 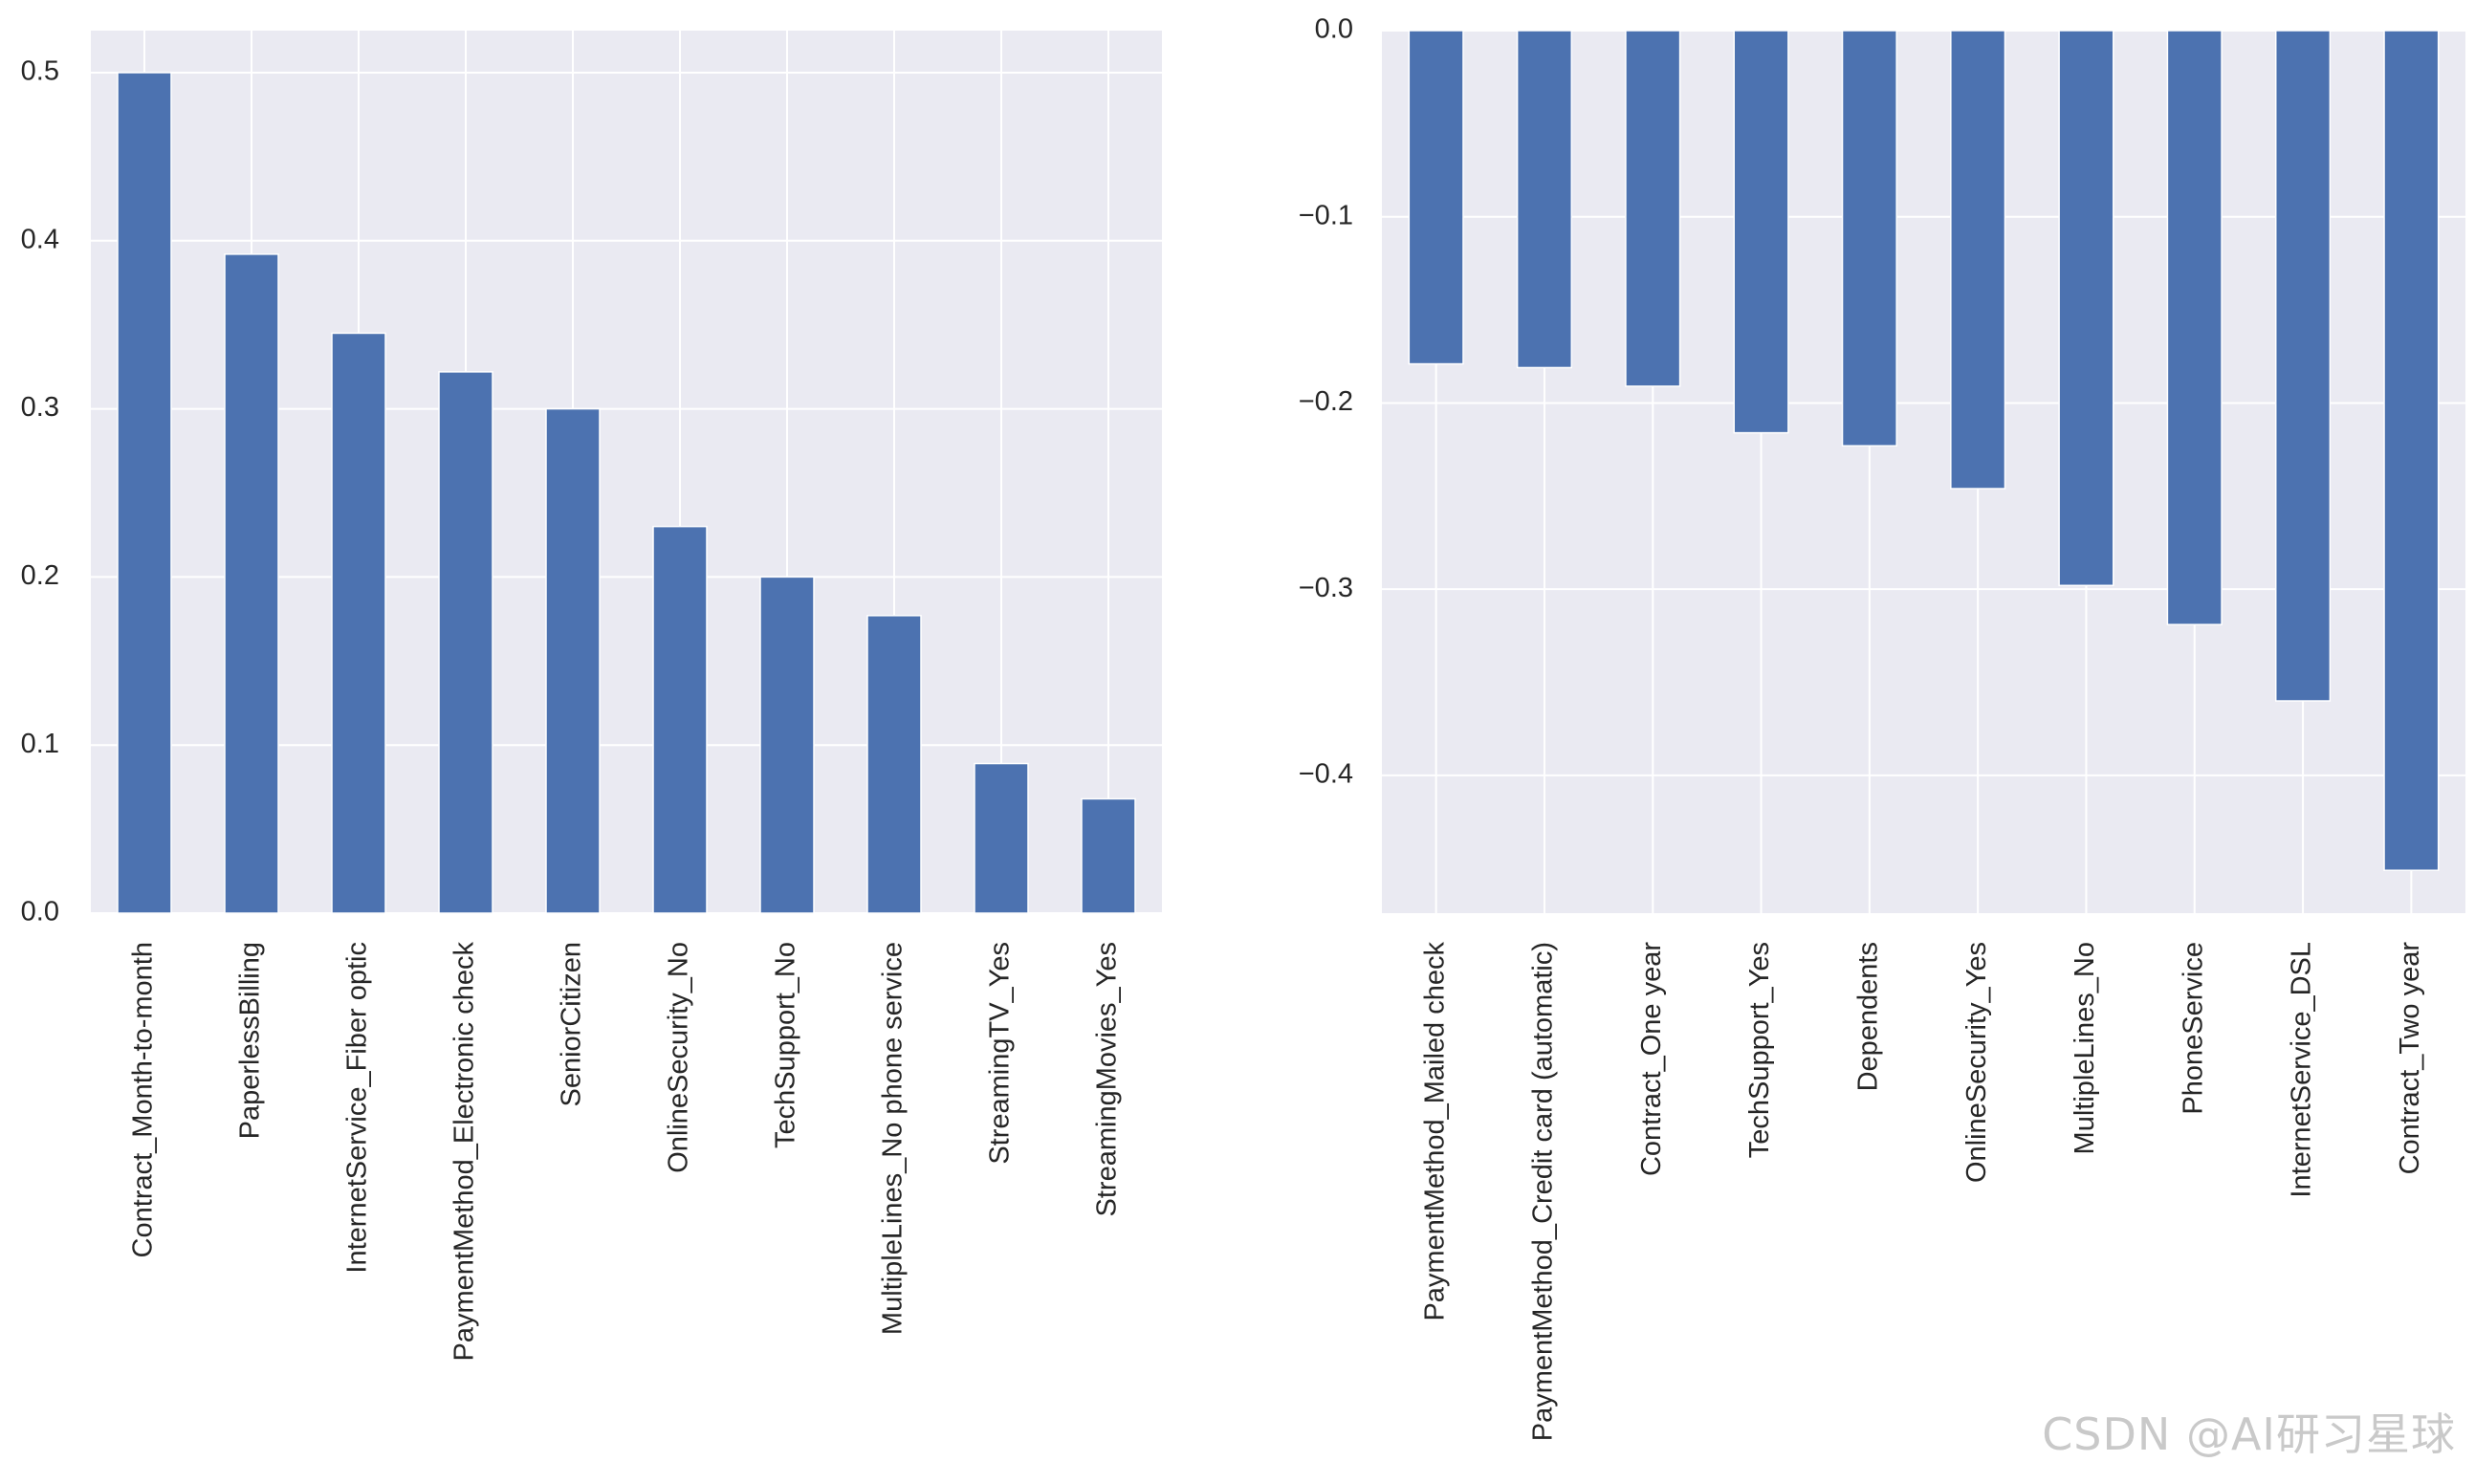 What do you see at coordinates (2193, 1028) in the screenshot?
I see `x-tick-label: PhoneService` at bounding box center [2193, 1028].